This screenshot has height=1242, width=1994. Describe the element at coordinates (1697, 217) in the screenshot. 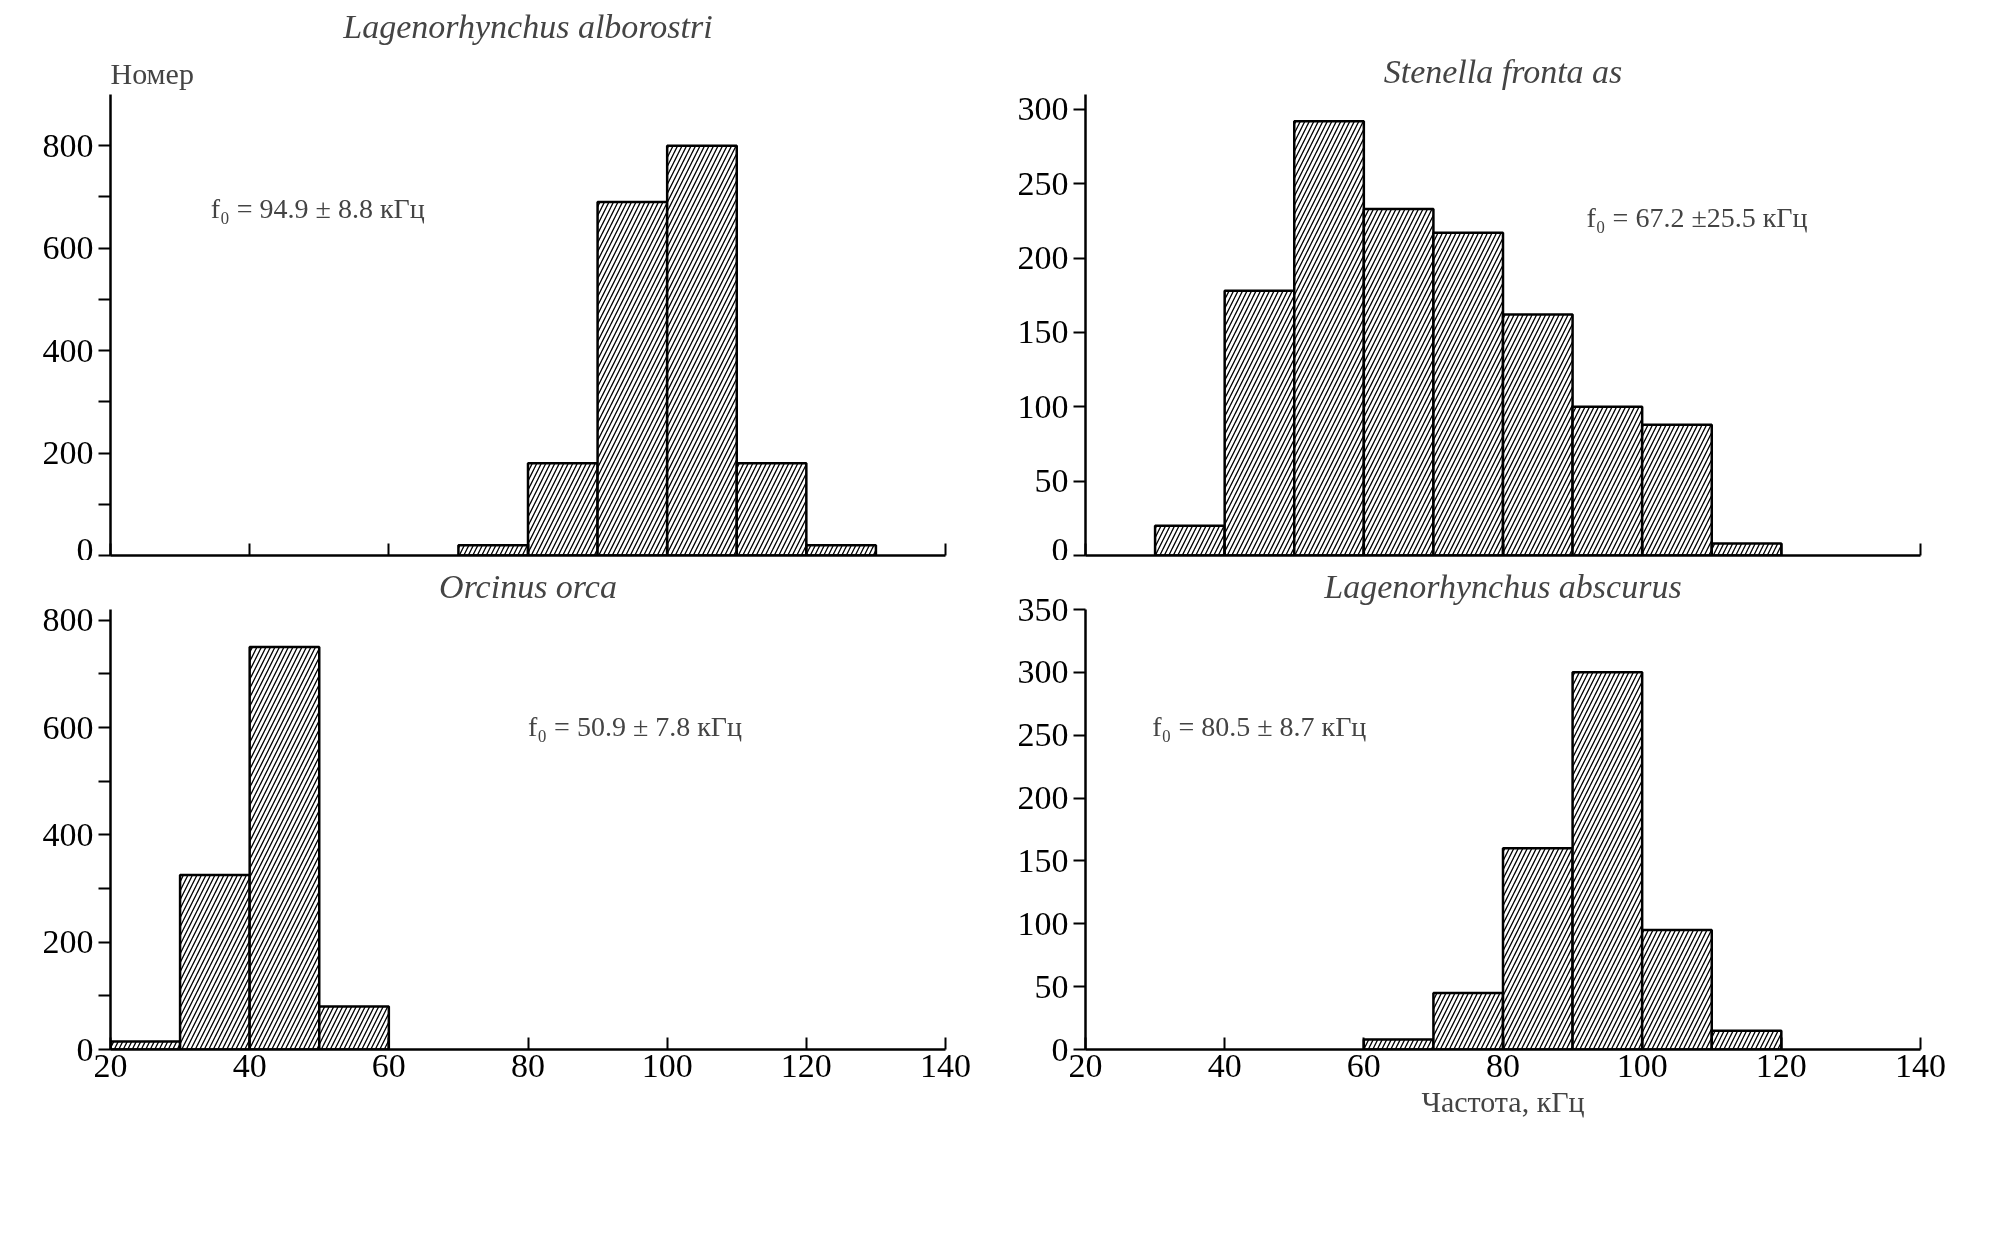

I see `annotation: f₀ = 67.2 ±25.5 кГц` at that location.